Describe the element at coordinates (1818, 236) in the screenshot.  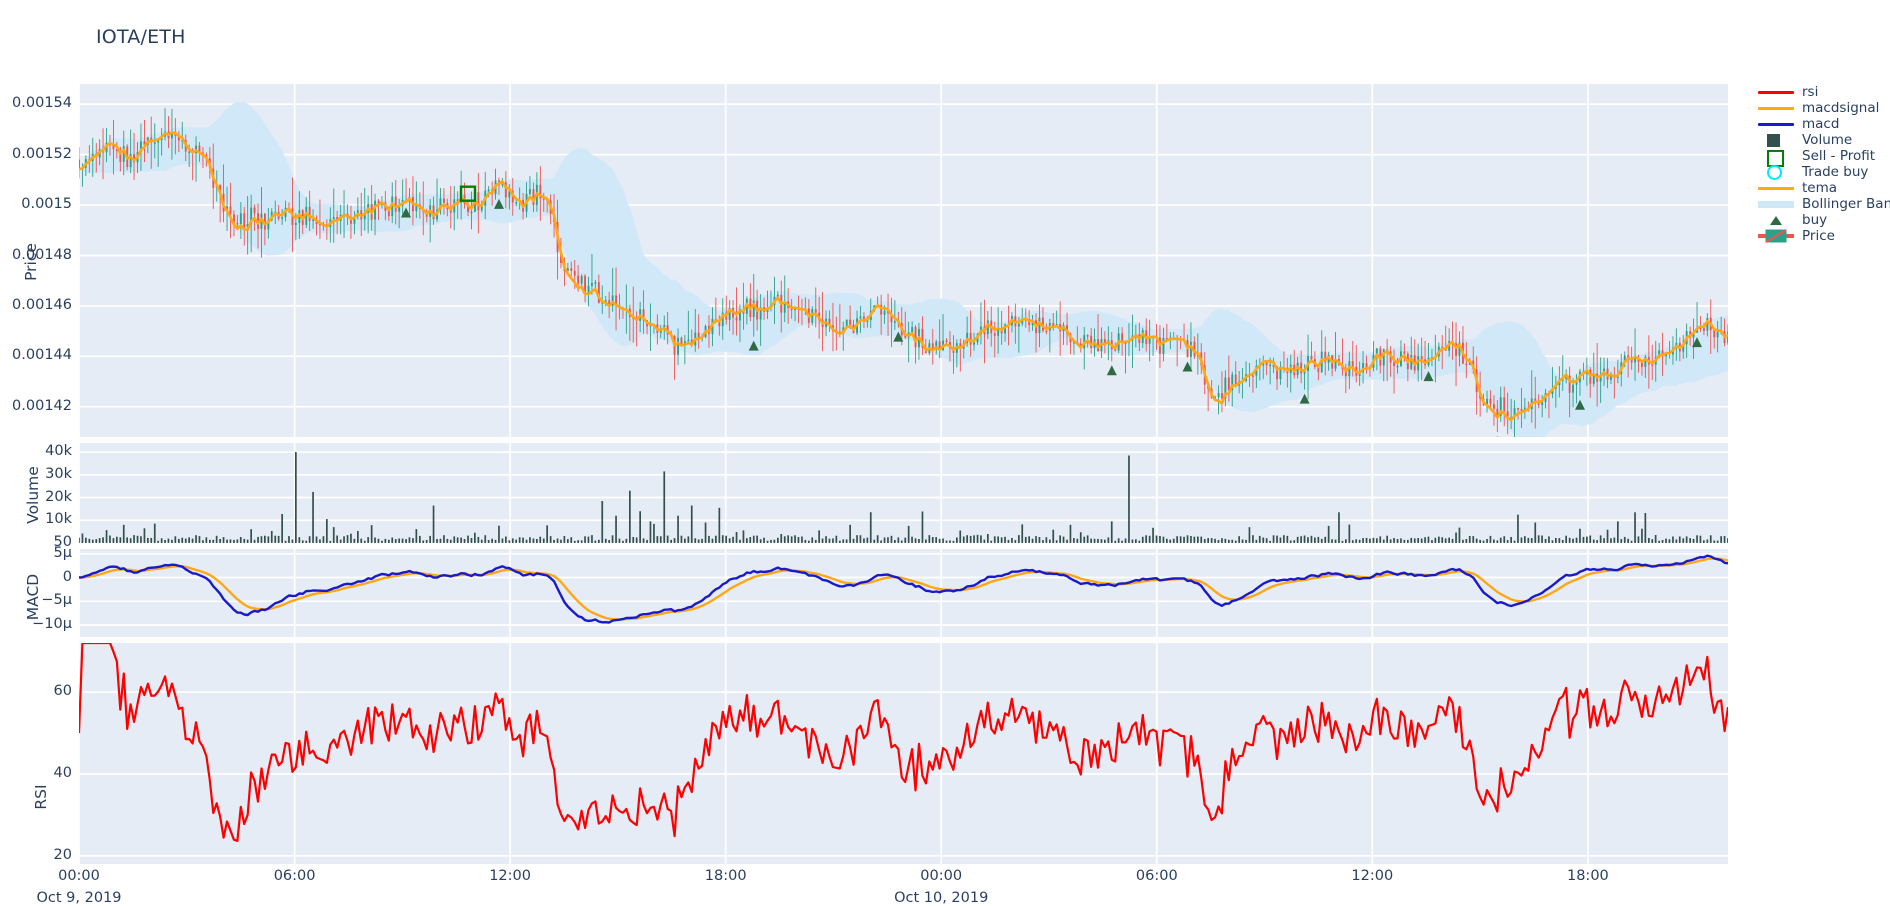
I see `legend-item-label: Price` at that location.